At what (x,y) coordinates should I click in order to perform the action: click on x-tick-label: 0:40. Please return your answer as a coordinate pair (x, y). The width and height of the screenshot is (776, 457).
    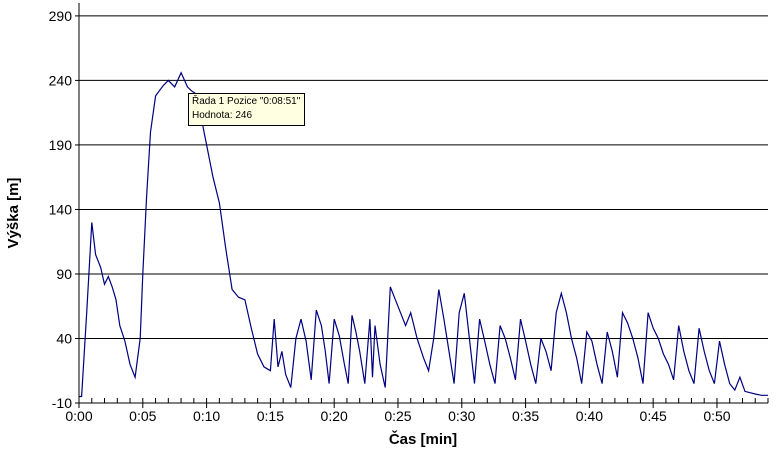
    Looking at the image, I should click on (589, 416).